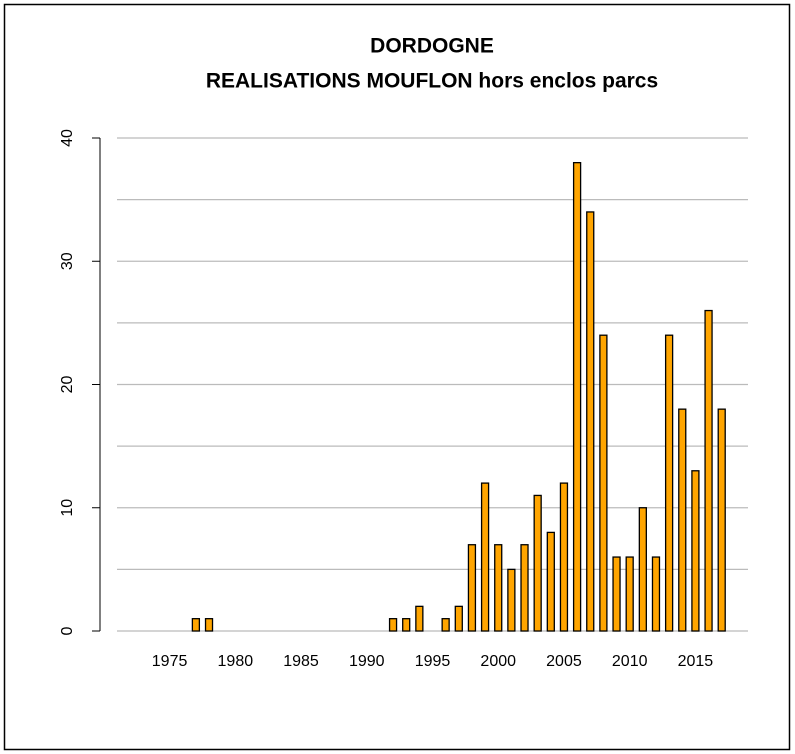 The image size is (795, 754). What do you see at coordinates (367, 661) in the screenshot?
I see `x-tick-label: 1990` at bounding box center [367, 661].